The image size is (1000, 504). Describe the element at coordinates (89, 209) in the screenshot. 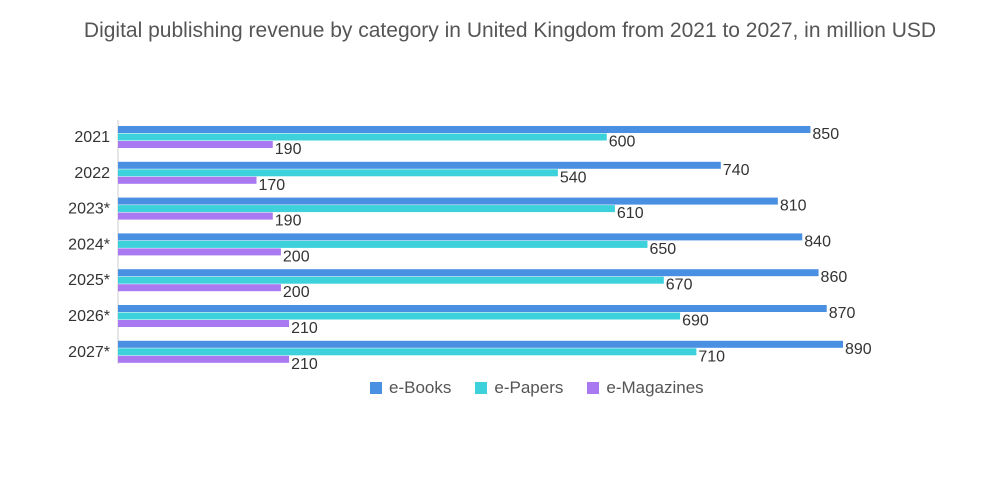

I see `y-tick-label: 2023*` at that location.